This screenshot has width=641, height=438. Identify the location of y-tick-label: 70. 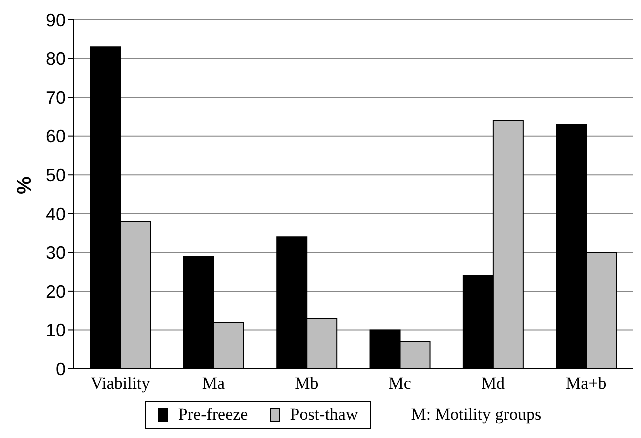
(56, 98).